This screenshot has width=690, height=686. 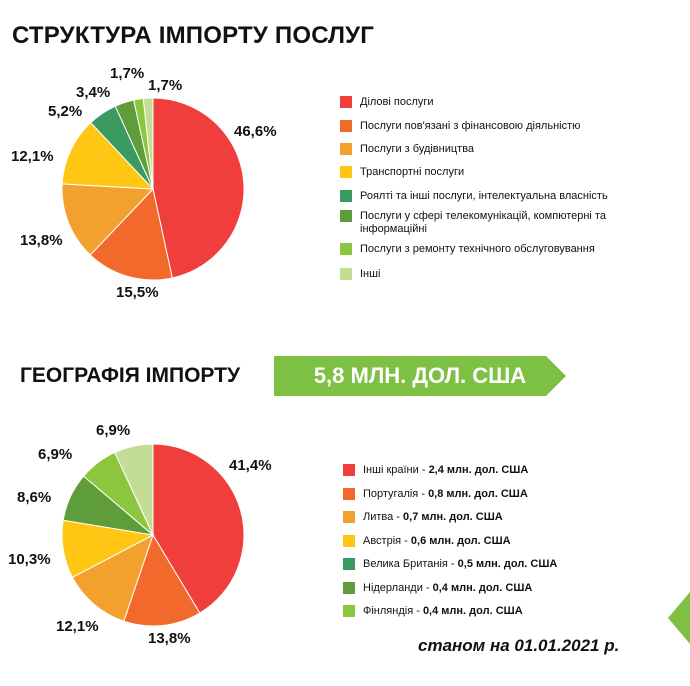 I want to click on legend-label: Послуги з будівництва, so click(x=417, y=149).